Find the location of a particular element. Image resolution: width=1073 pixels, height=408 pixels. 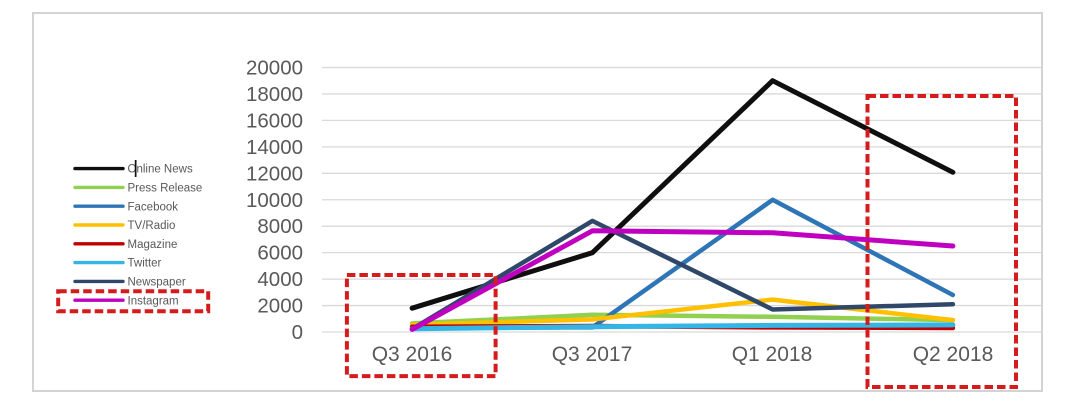

svg-text: 8000 is located at coordinates (280, 226).